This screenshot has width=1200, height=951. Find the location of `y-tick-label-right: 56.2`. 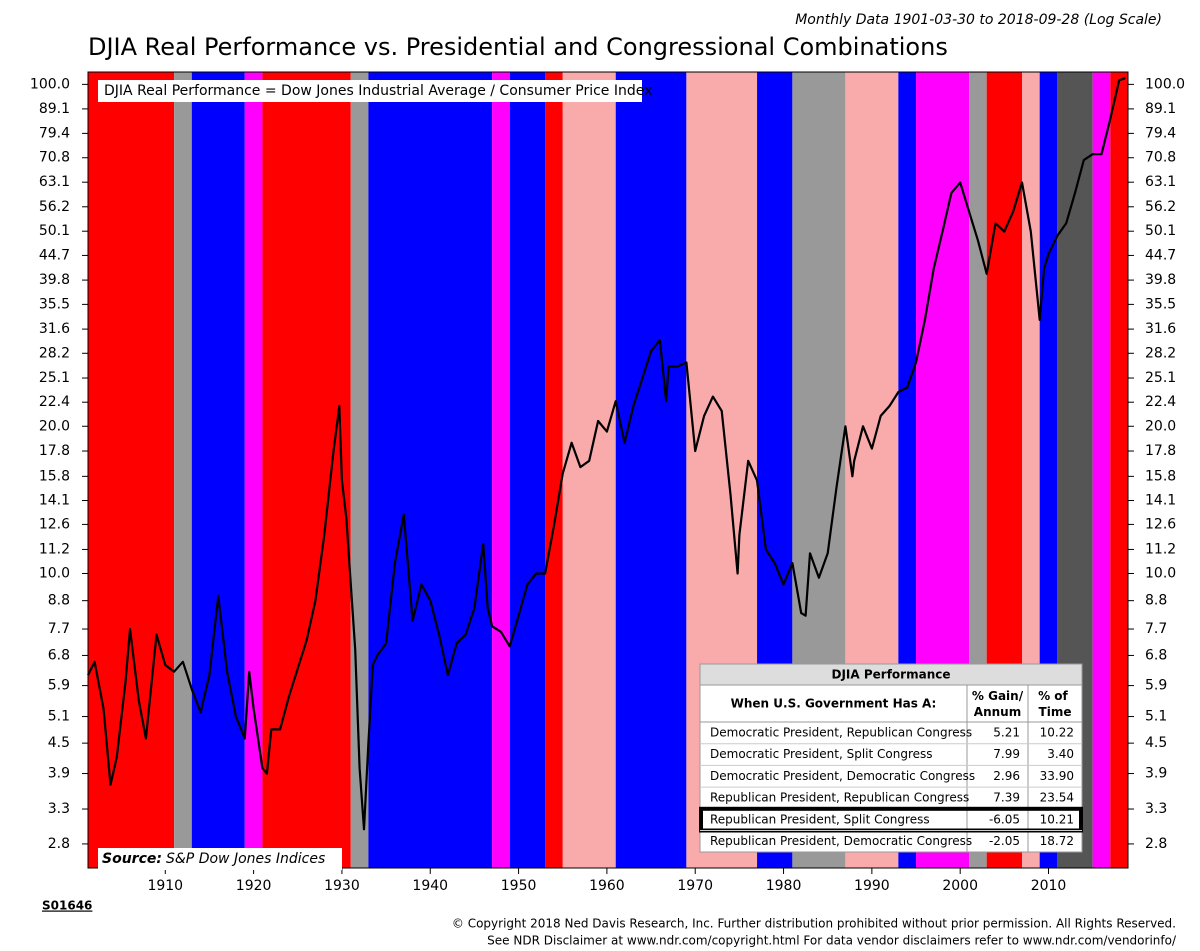

y-tick-label-right: 56.2 is located at coordinates (1160, 207).